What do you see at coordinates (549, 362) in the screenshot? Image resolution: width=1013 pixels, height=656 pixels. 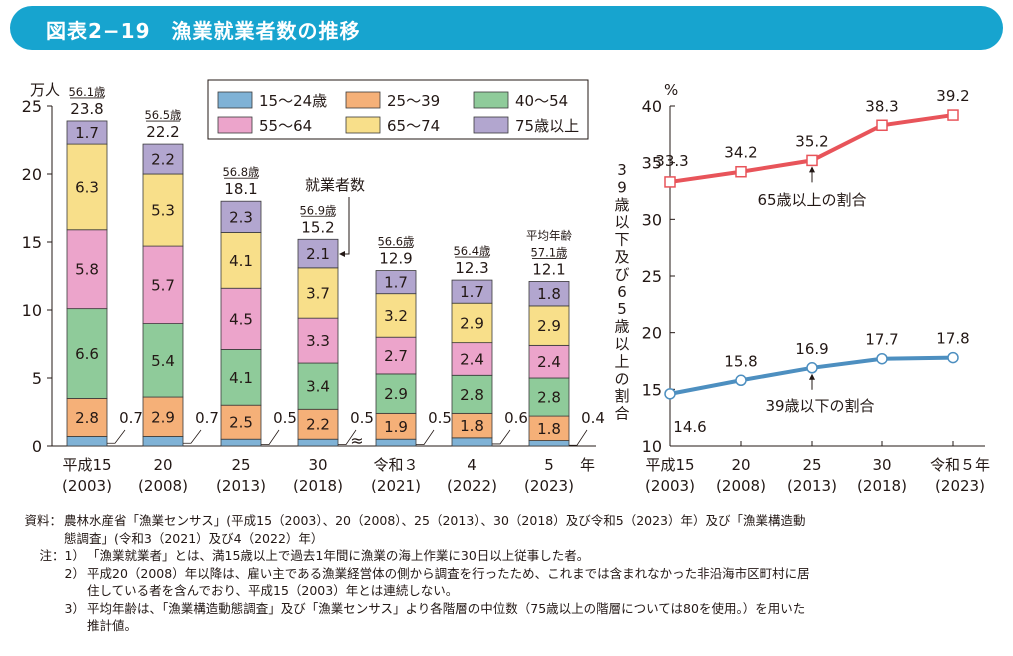 I see `bar-segment-label: 2.4` at bounding box center [549, 362].